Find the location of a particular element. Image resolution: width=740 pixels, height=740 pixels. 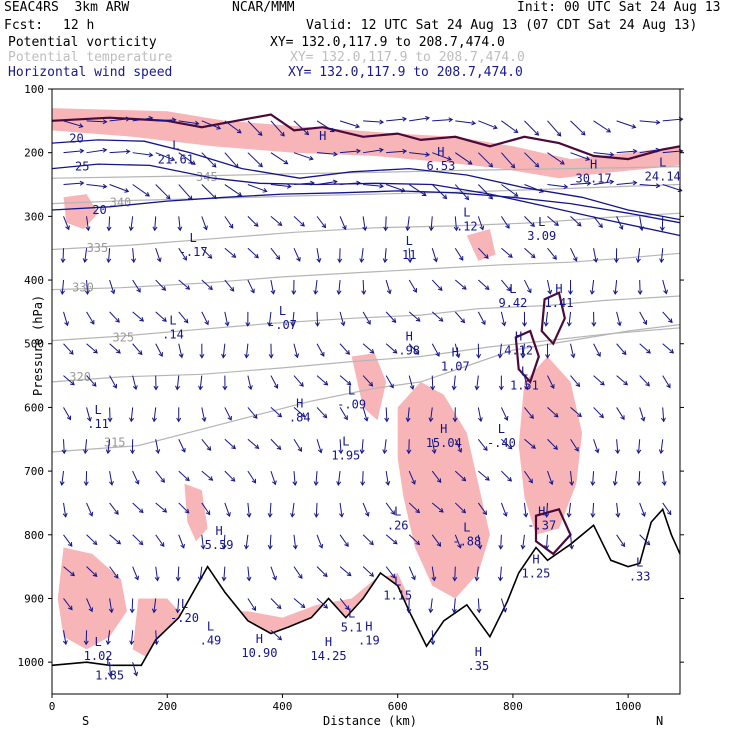

x-end-label-right: N is located at coordinates (659, 721).